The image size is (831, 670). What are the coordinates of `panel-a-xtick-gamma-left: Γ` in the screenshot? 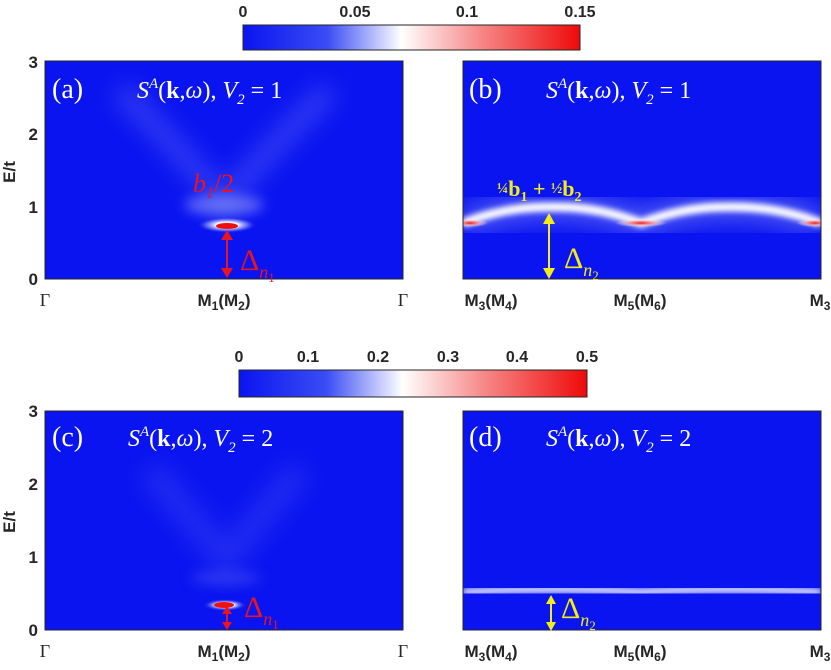 It's located at (45, 300).